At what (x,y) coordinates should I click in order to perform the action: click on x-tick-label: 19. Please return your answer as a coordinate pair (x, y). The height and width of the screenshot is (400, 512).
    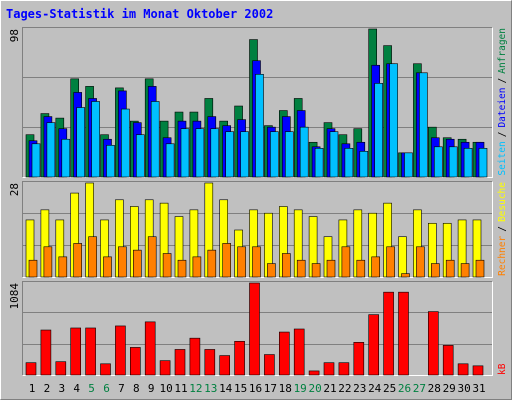
    Looking at the image, I should click on (300, 388).